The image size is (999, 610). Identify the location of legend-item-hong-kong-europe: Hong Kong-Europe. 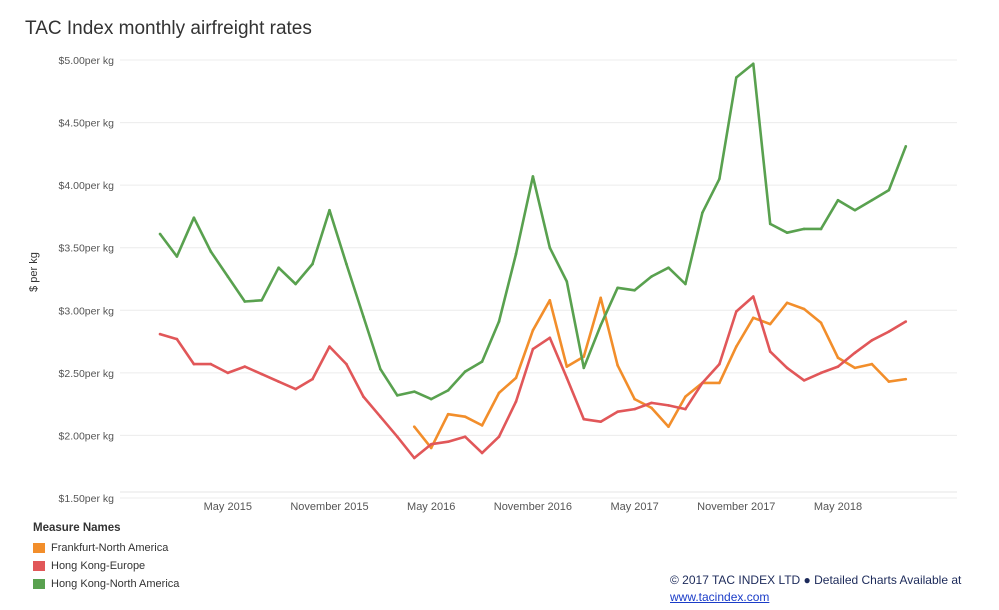
(106, 566).